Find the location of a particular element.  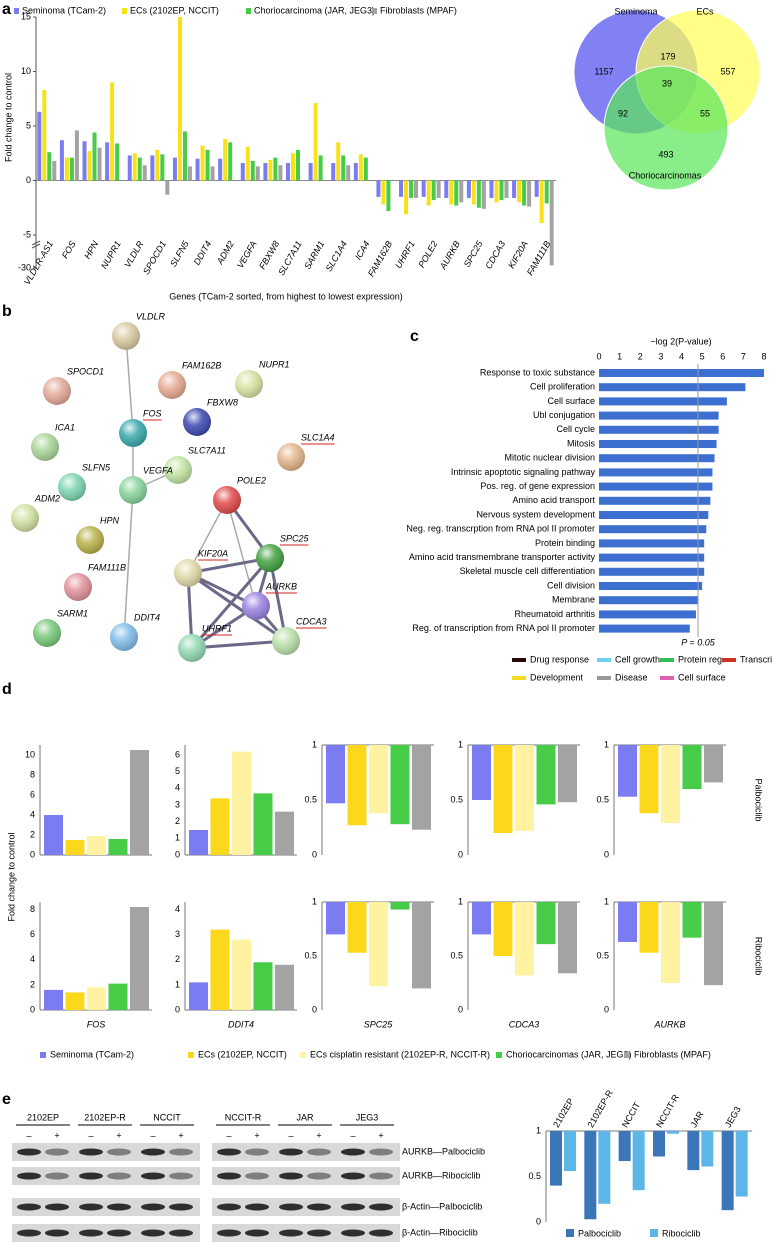

x-tick-label: 2102EP is located at coordinates (563, 1112).